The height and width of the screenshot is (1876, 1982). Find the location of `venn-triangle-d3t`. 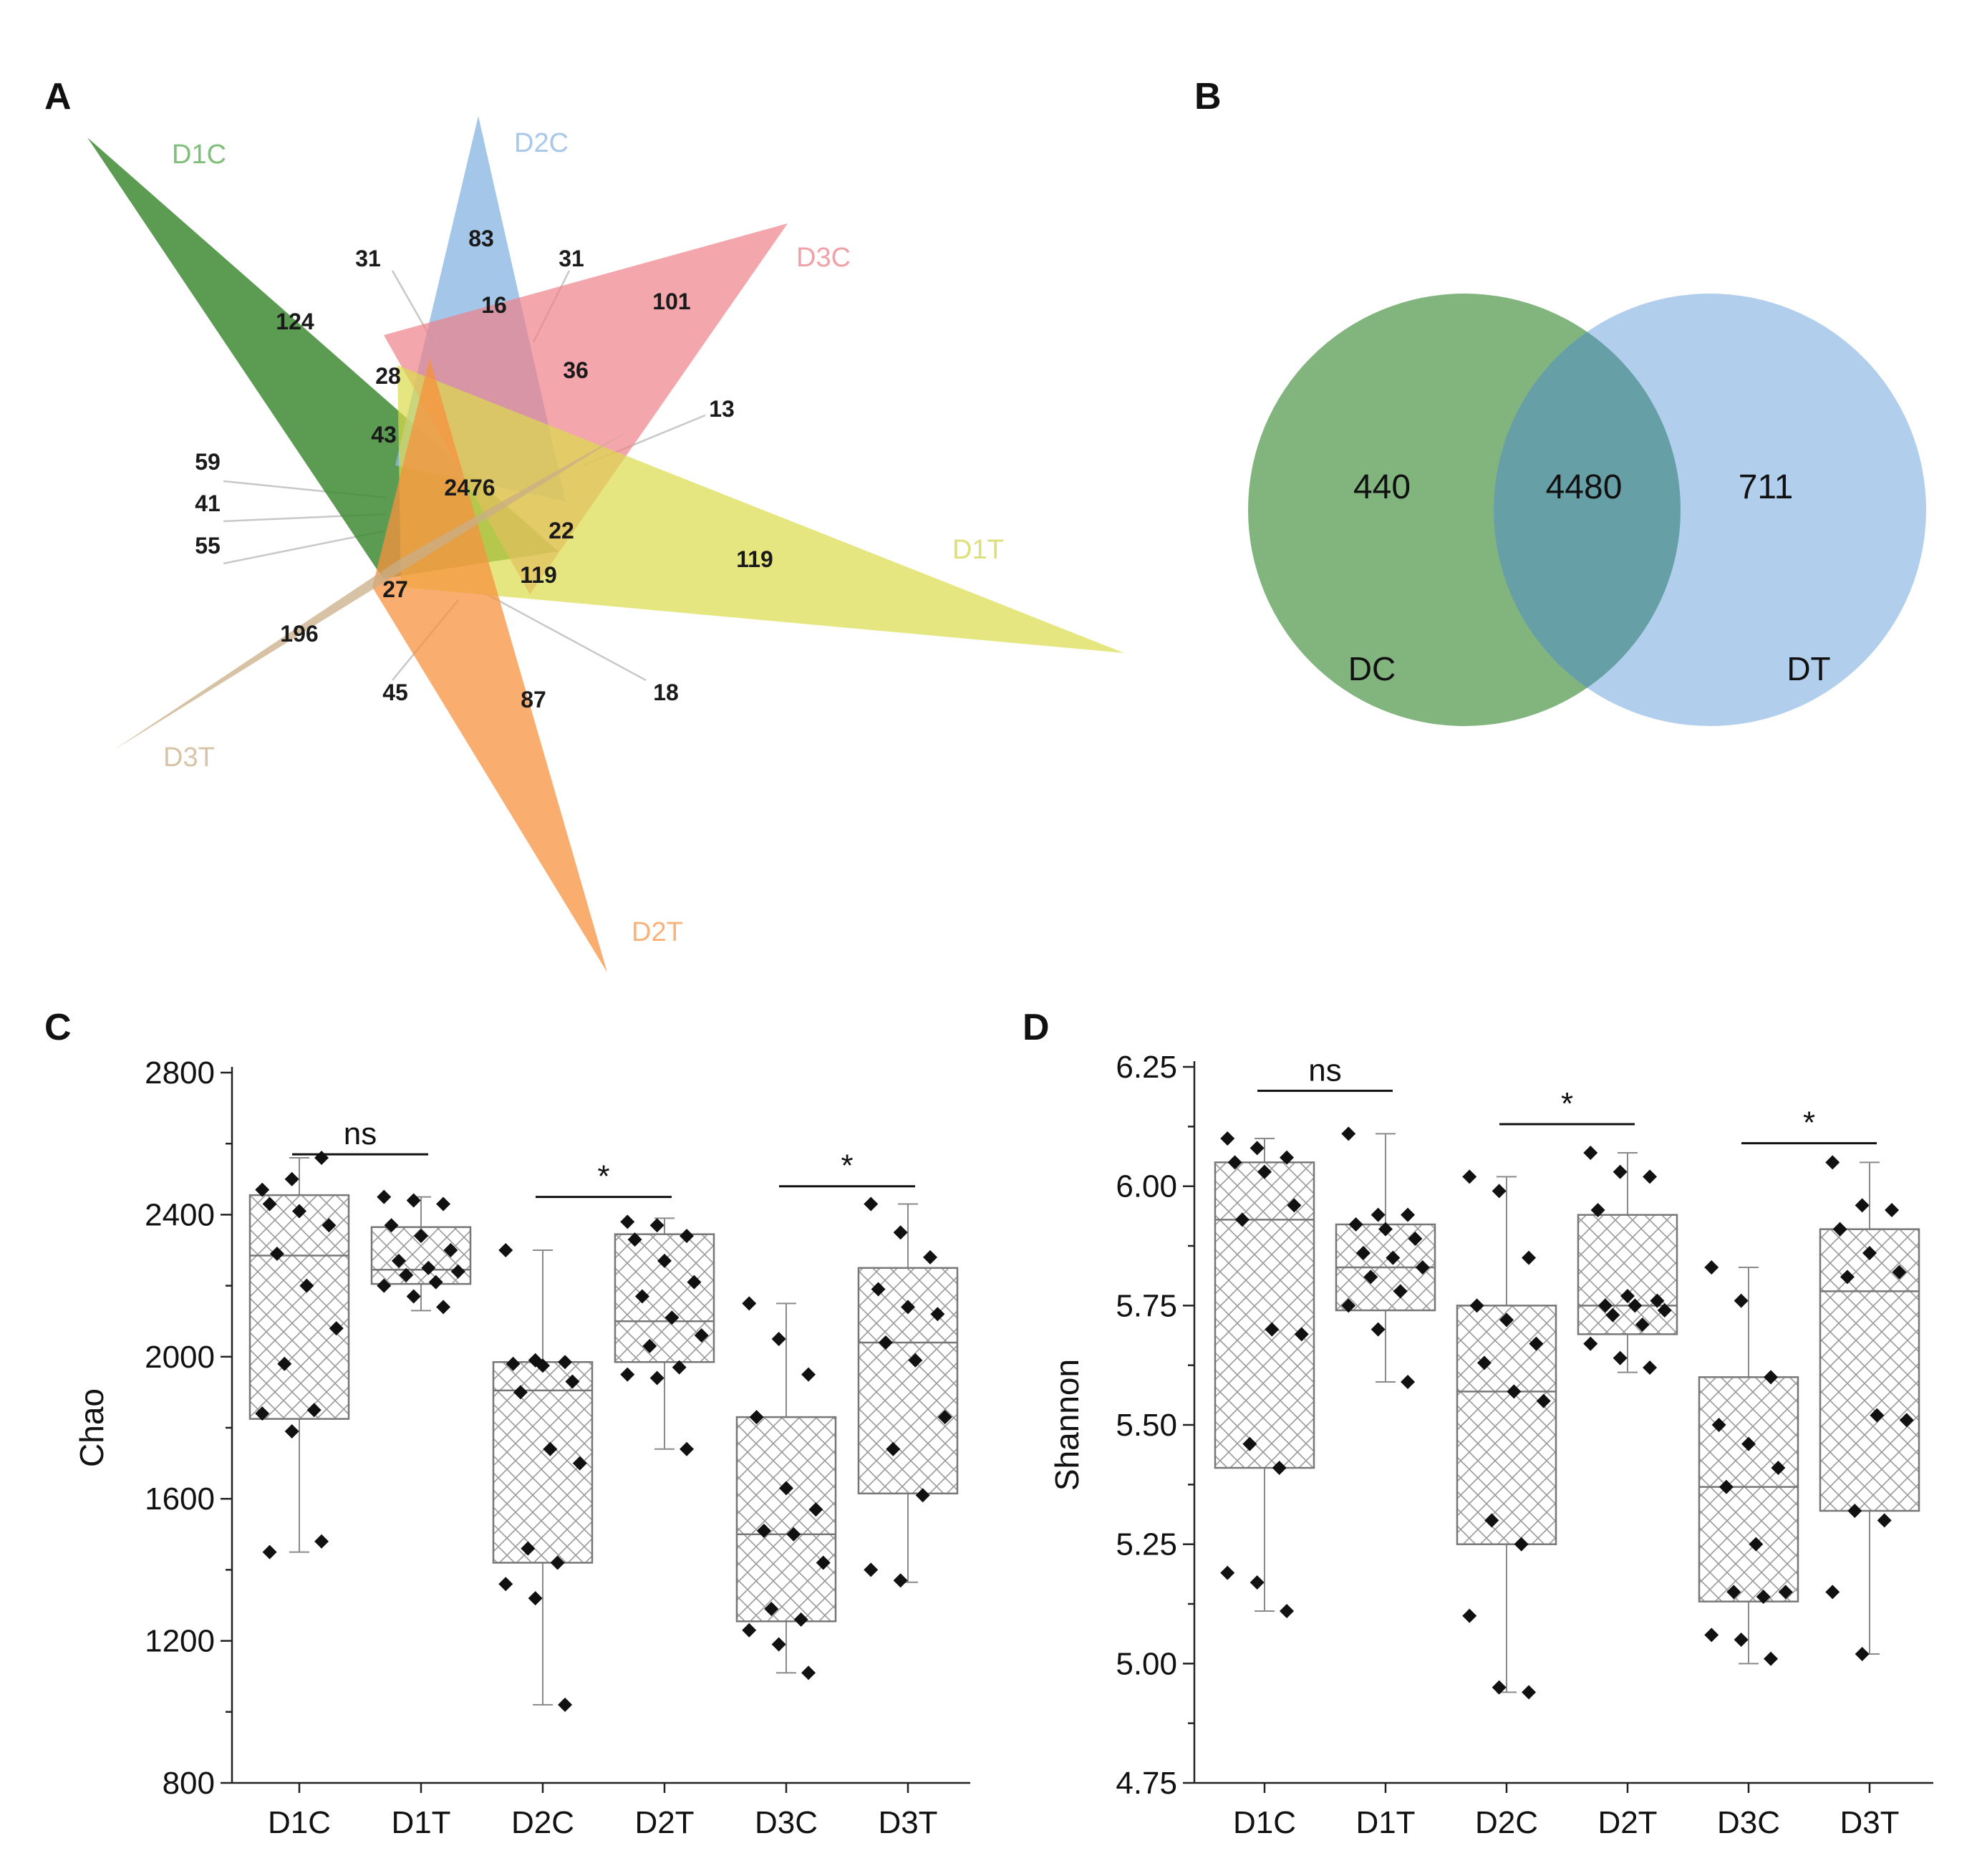

venn-triangle-d3t is located at coordinates (372, 590).